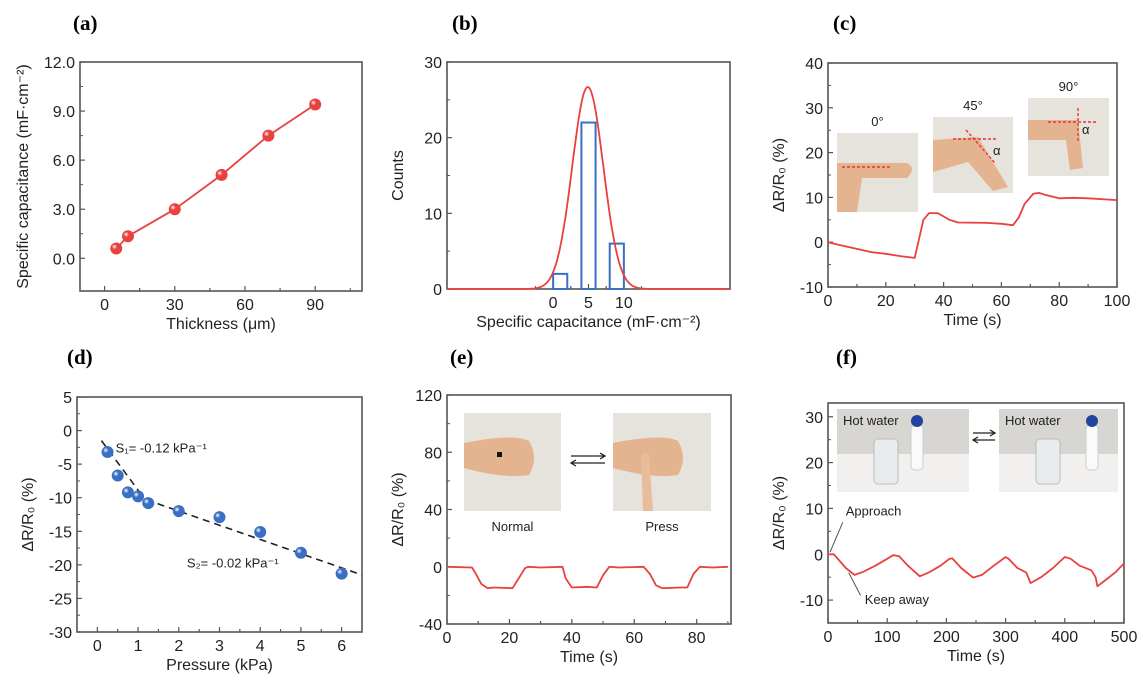 The image size is (1143, 680). I want to click on y-tick-label: 6.0, so click(64, 161).